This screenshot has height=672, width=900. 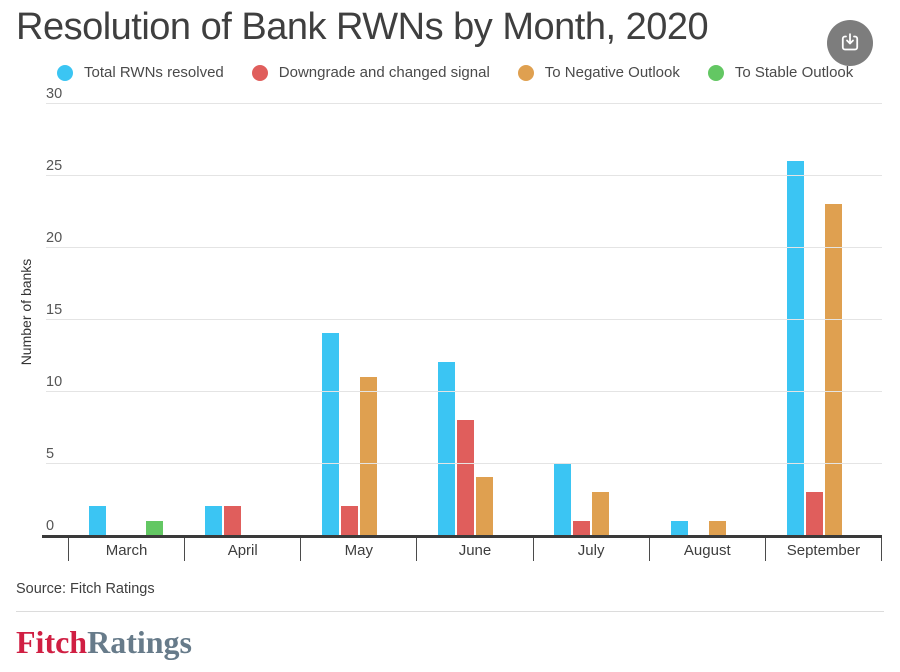 I want to click on x-tick-label: July, so click(x=590, y=549).